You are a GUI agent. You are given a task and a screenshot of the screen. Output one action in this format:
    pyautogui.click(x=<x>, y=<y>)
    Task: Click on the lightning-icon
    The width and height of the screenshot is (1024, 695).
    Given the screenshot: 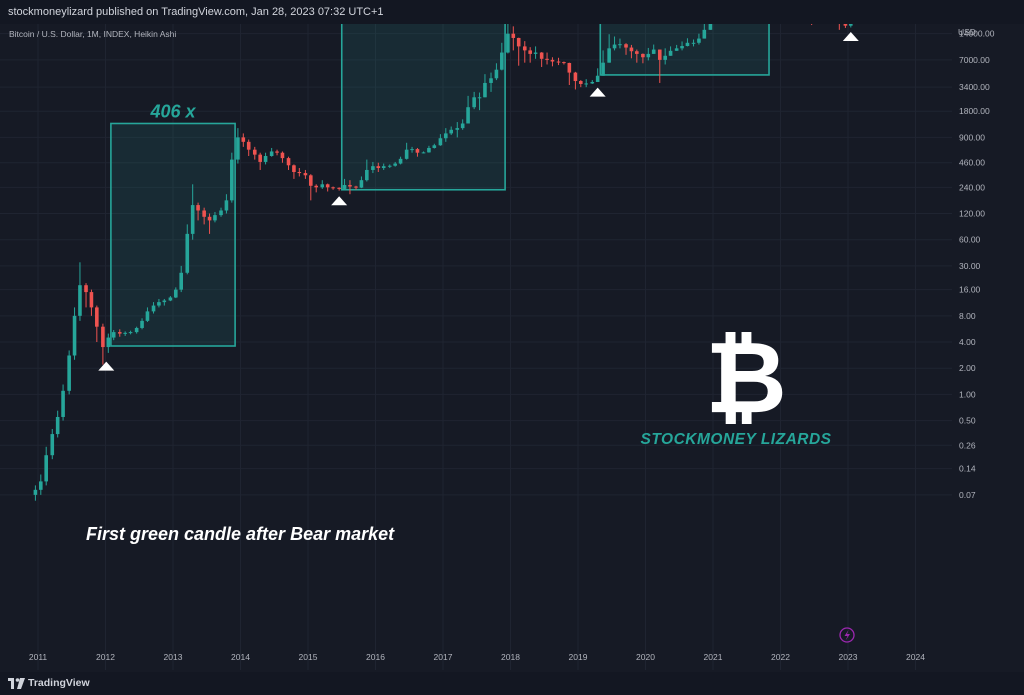 What is the action you would take?
    pyautogui.click(x=847, y=635)
    